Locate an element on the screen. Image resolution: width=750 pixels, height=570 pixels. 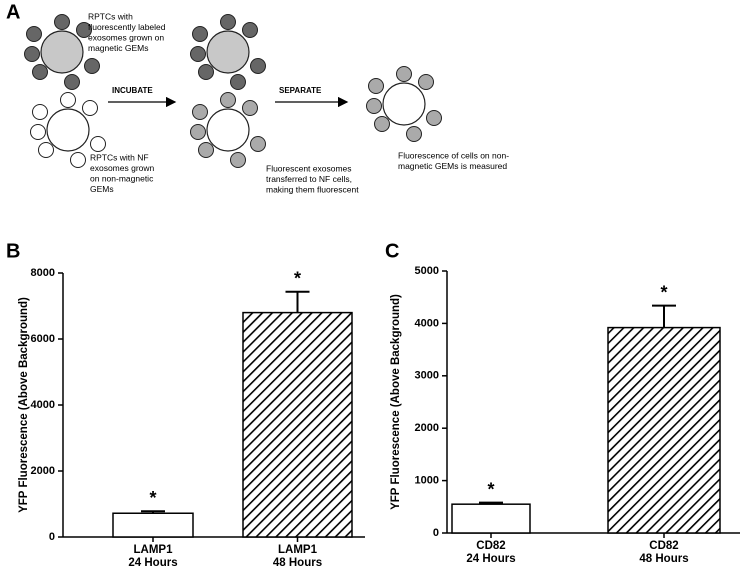
note-line: GEMs is located at coordinates (102, 189).